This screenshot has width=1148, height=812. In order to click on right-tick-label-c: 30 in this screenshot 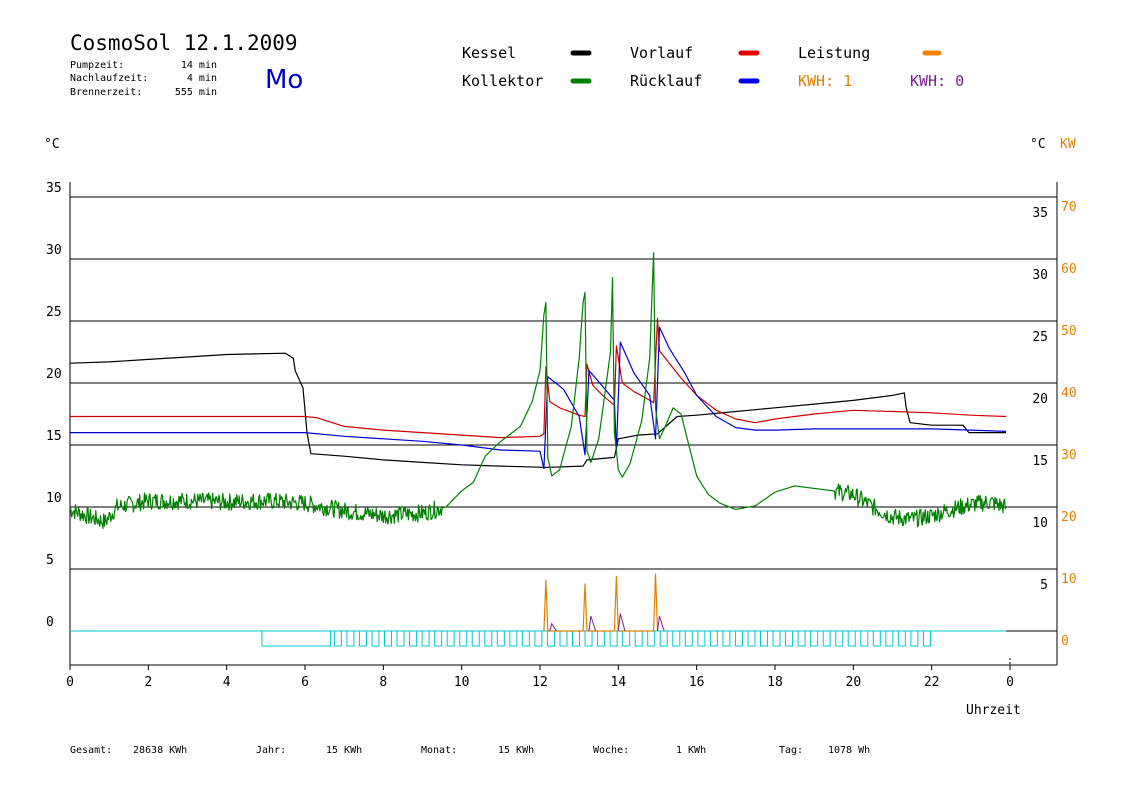, I will do `click(1040, 275)`.